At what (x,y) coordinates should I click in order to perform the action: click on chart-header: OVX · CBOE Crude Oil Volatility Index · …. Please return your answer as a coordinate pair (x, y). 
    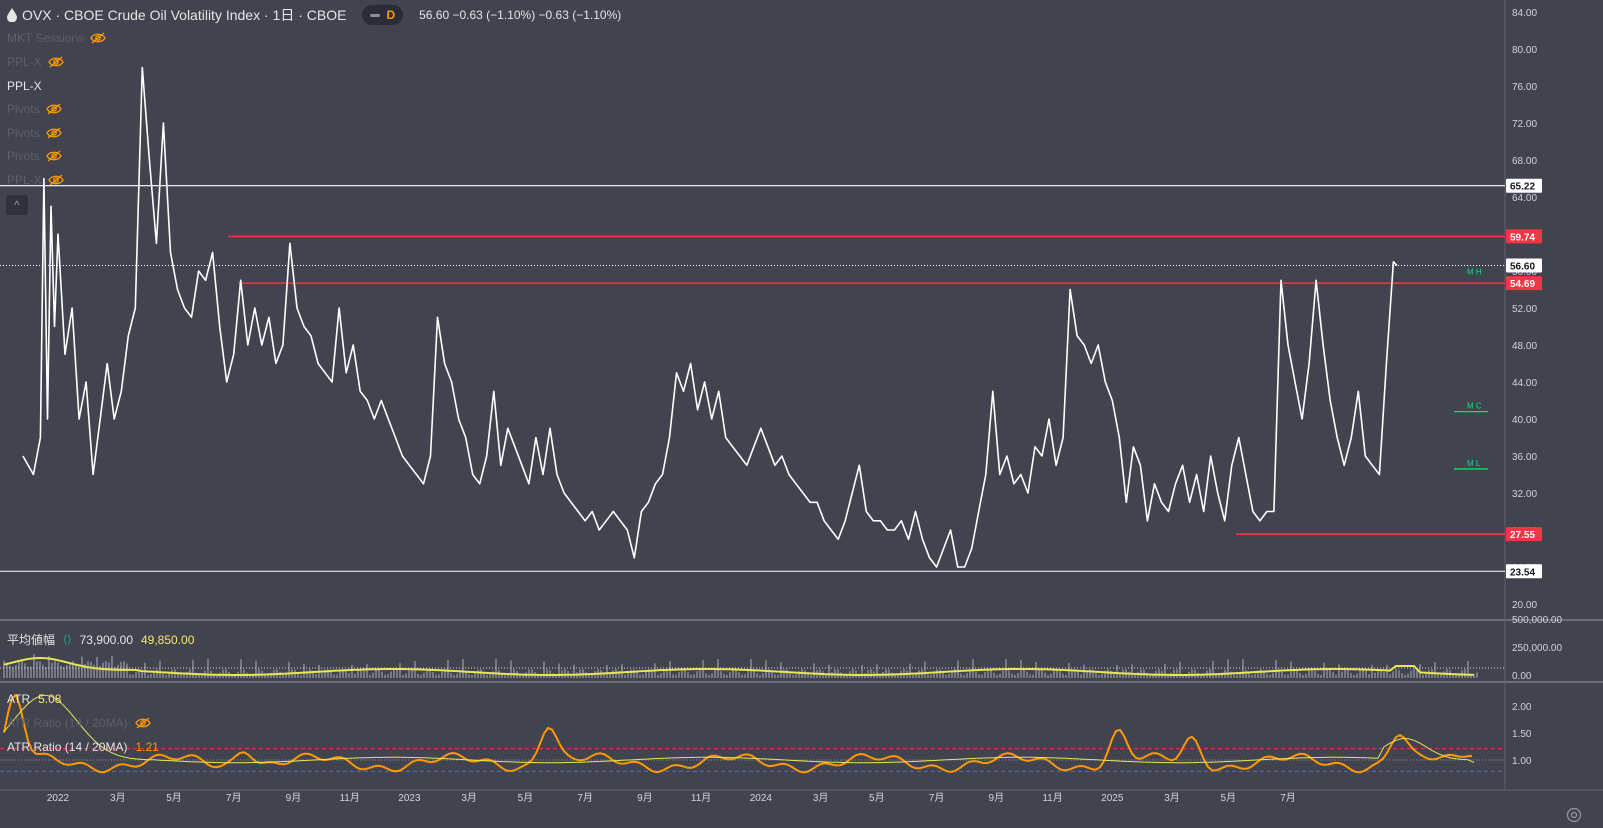
    Looking at the image, I should click on (313, 15).